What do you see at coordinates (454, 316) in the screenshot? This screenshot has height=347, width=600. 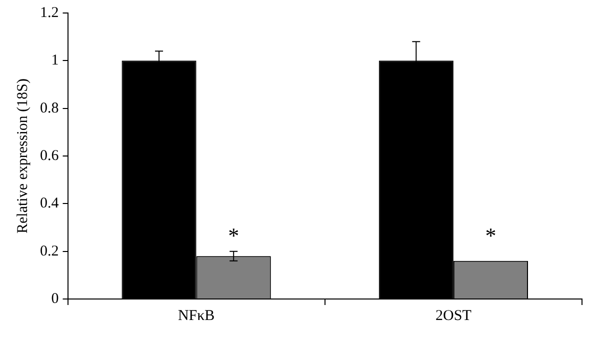 I see `x-tick-label: 2OST` at bounding box center [454, 316].